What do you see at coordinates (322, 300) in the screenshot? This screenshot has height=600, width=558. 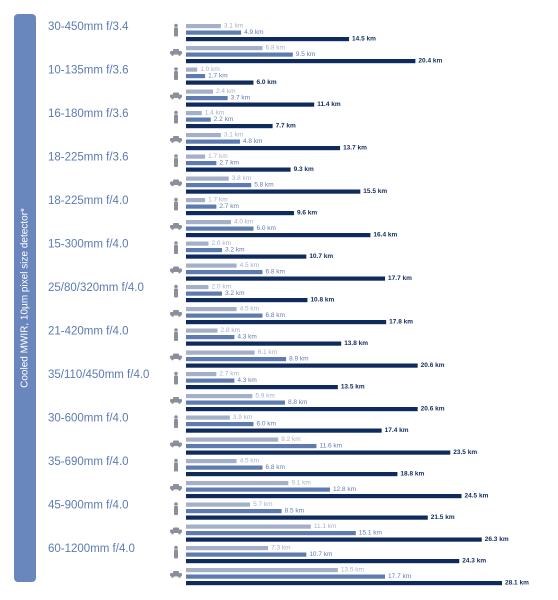 I see `value-label: 10.8 km` at bounding box center [322, 300].